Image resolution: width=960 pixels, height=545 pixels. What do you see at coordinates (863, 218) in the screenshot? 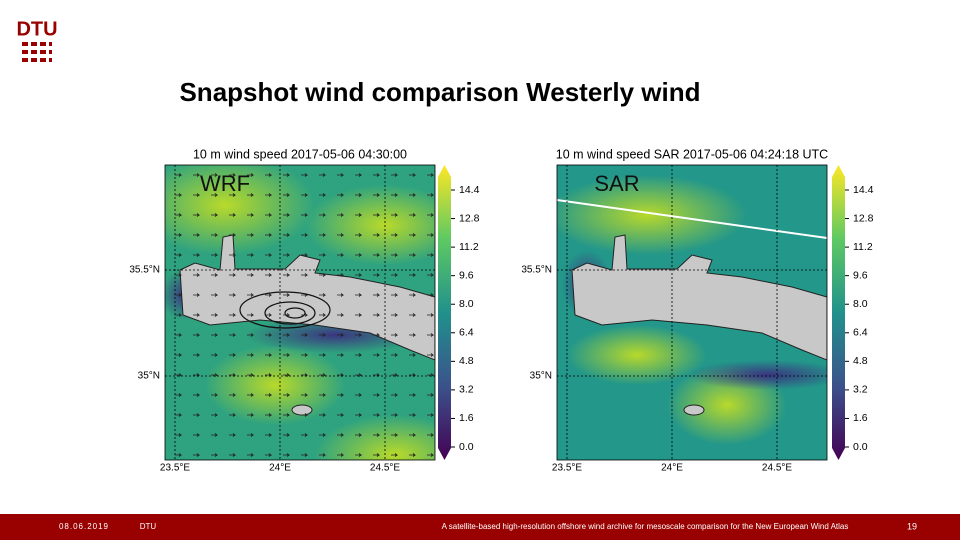
I see `colorbar-label: 12.8` at bounding box center [863, 218].